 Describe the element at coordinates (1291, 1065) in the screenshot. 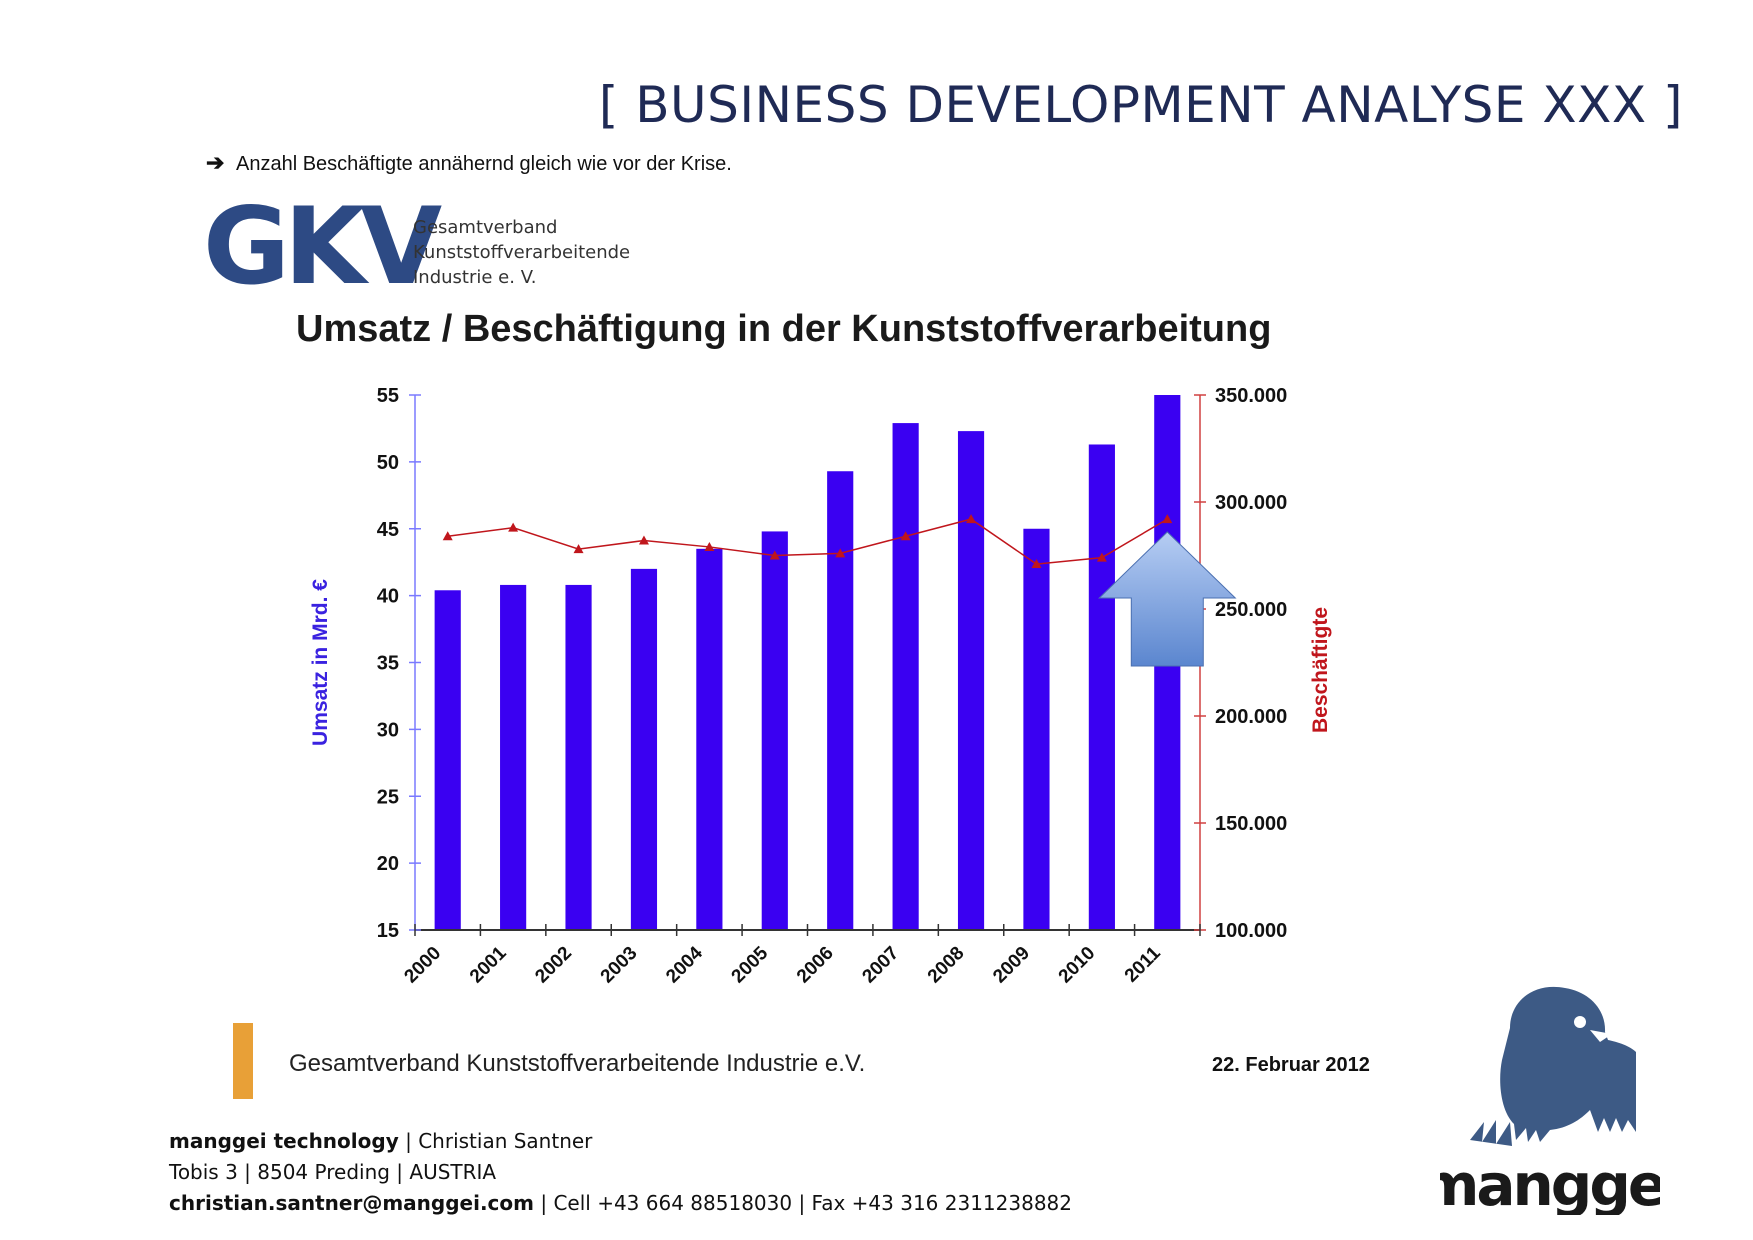

I see `source-date: 22. Februar 2012` at that location.